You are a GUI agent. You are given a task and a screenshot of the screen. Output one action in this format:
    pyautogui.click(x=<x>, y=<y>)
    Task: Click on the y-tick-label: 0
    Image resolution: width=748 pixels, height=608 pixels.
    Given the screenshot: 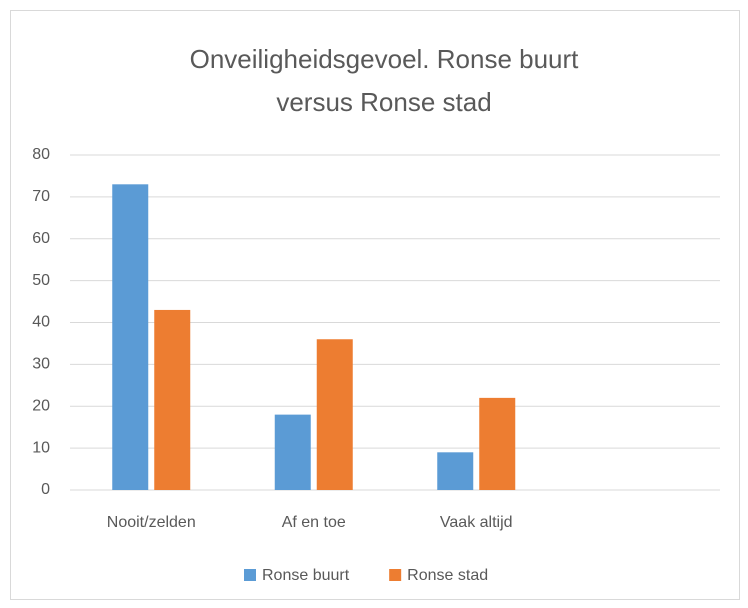 What is the action you would take?
    pyautogui.click(x=45, y=489)
    